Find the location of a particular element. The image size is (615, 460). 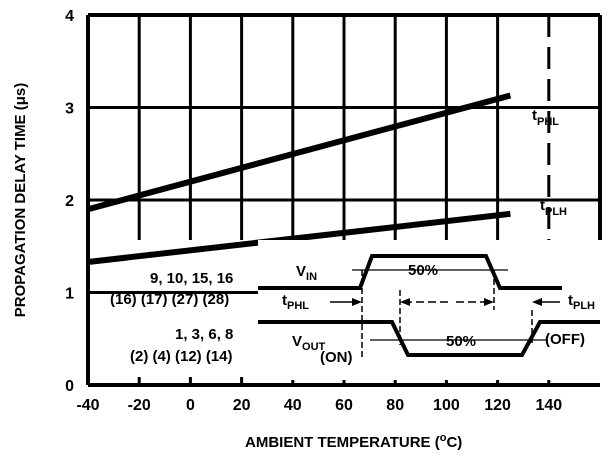

vin-label: VIN is located at coordinates (306, 273).